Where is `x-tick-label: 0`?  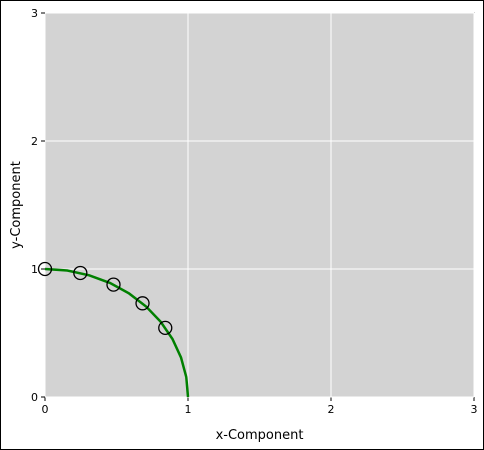 x-tick-label: 0 is located at coordinates (45, 409).